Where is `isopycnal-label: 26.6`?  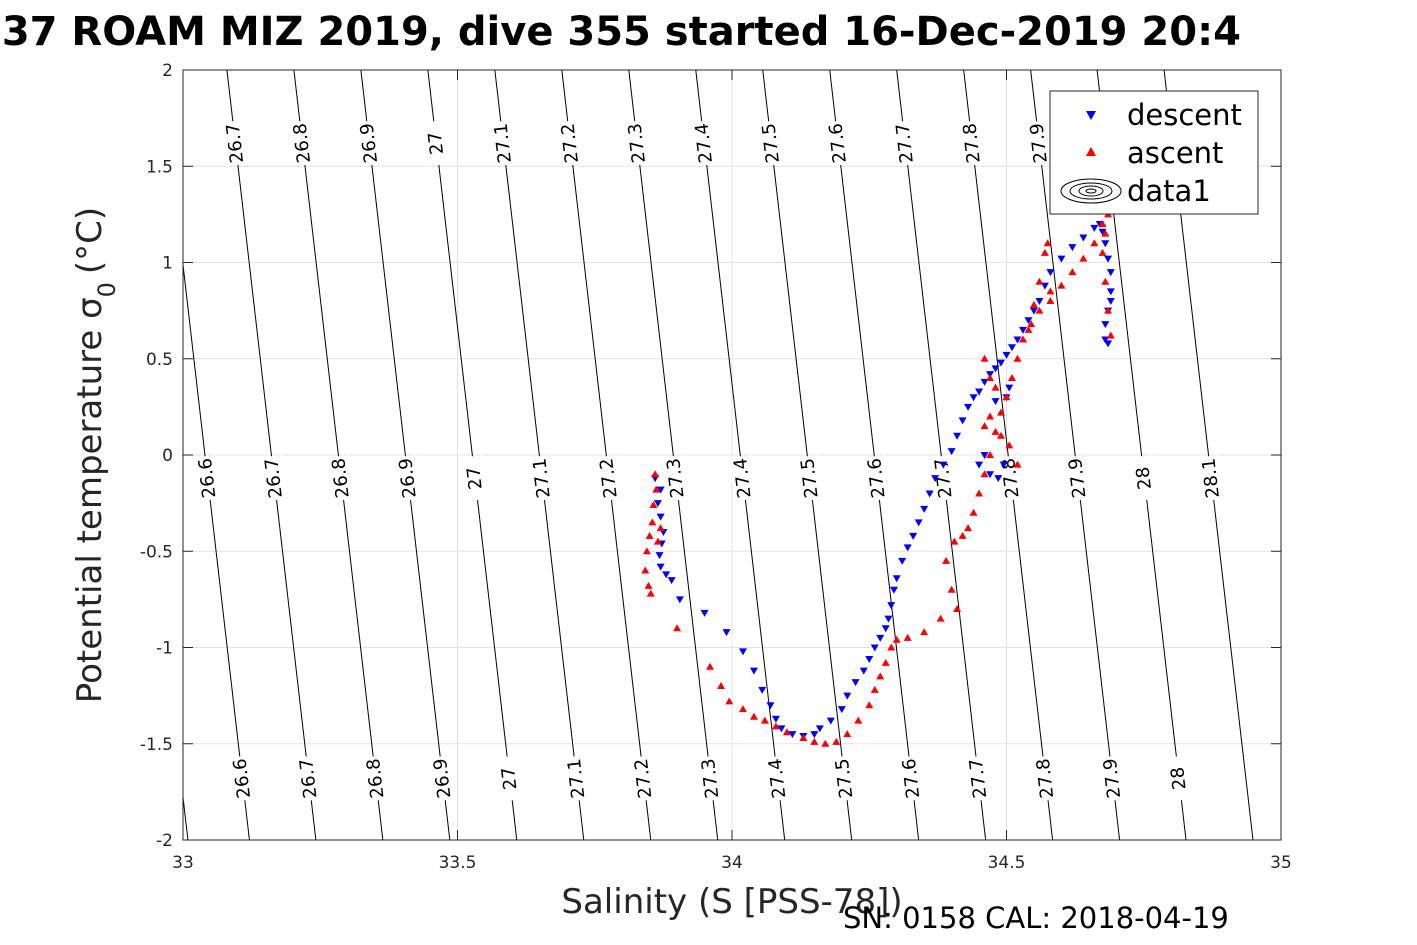 isopycnal-label: 26.6 is located at coordinates (242, 778).